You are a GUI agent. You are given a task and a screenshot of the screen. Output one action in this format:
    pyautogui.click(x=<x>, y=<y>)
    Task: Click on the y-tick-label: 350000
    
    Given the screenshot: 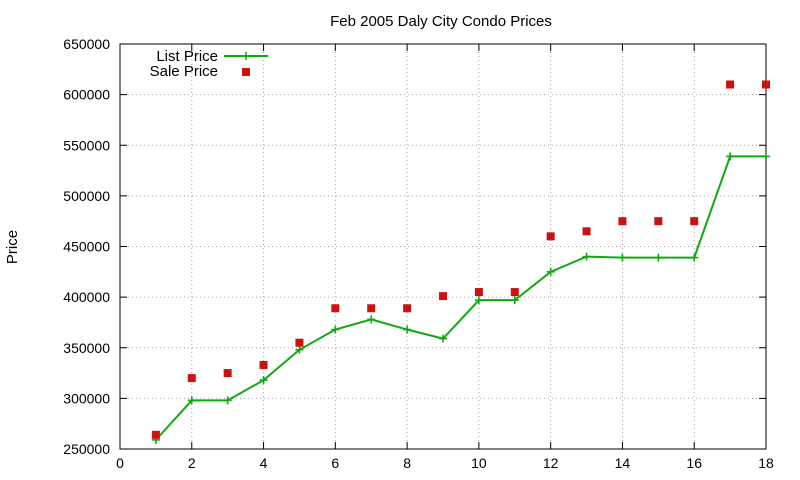 What is the action you would take?
    pyautogui.click(x=86, y=348)
    